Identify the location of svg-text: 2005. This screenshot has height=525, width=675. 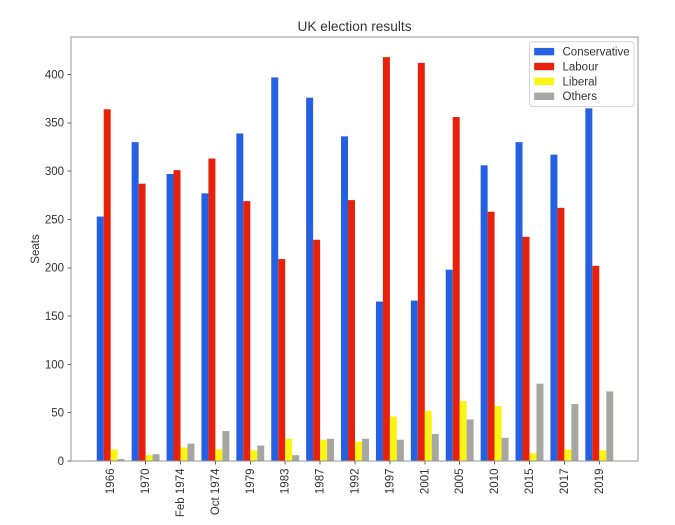
(460, 482).